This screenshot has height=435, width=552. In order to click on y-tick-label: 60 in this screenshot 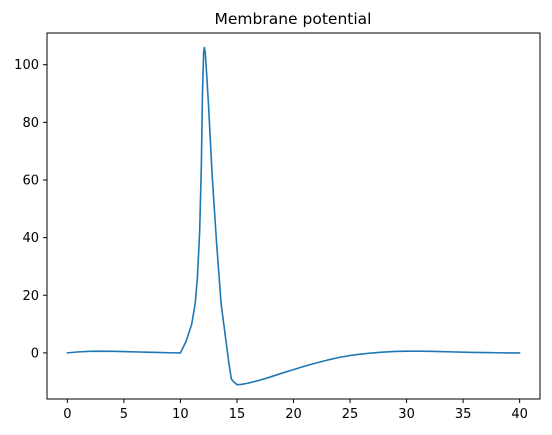, I will do `click(30, 180)`.